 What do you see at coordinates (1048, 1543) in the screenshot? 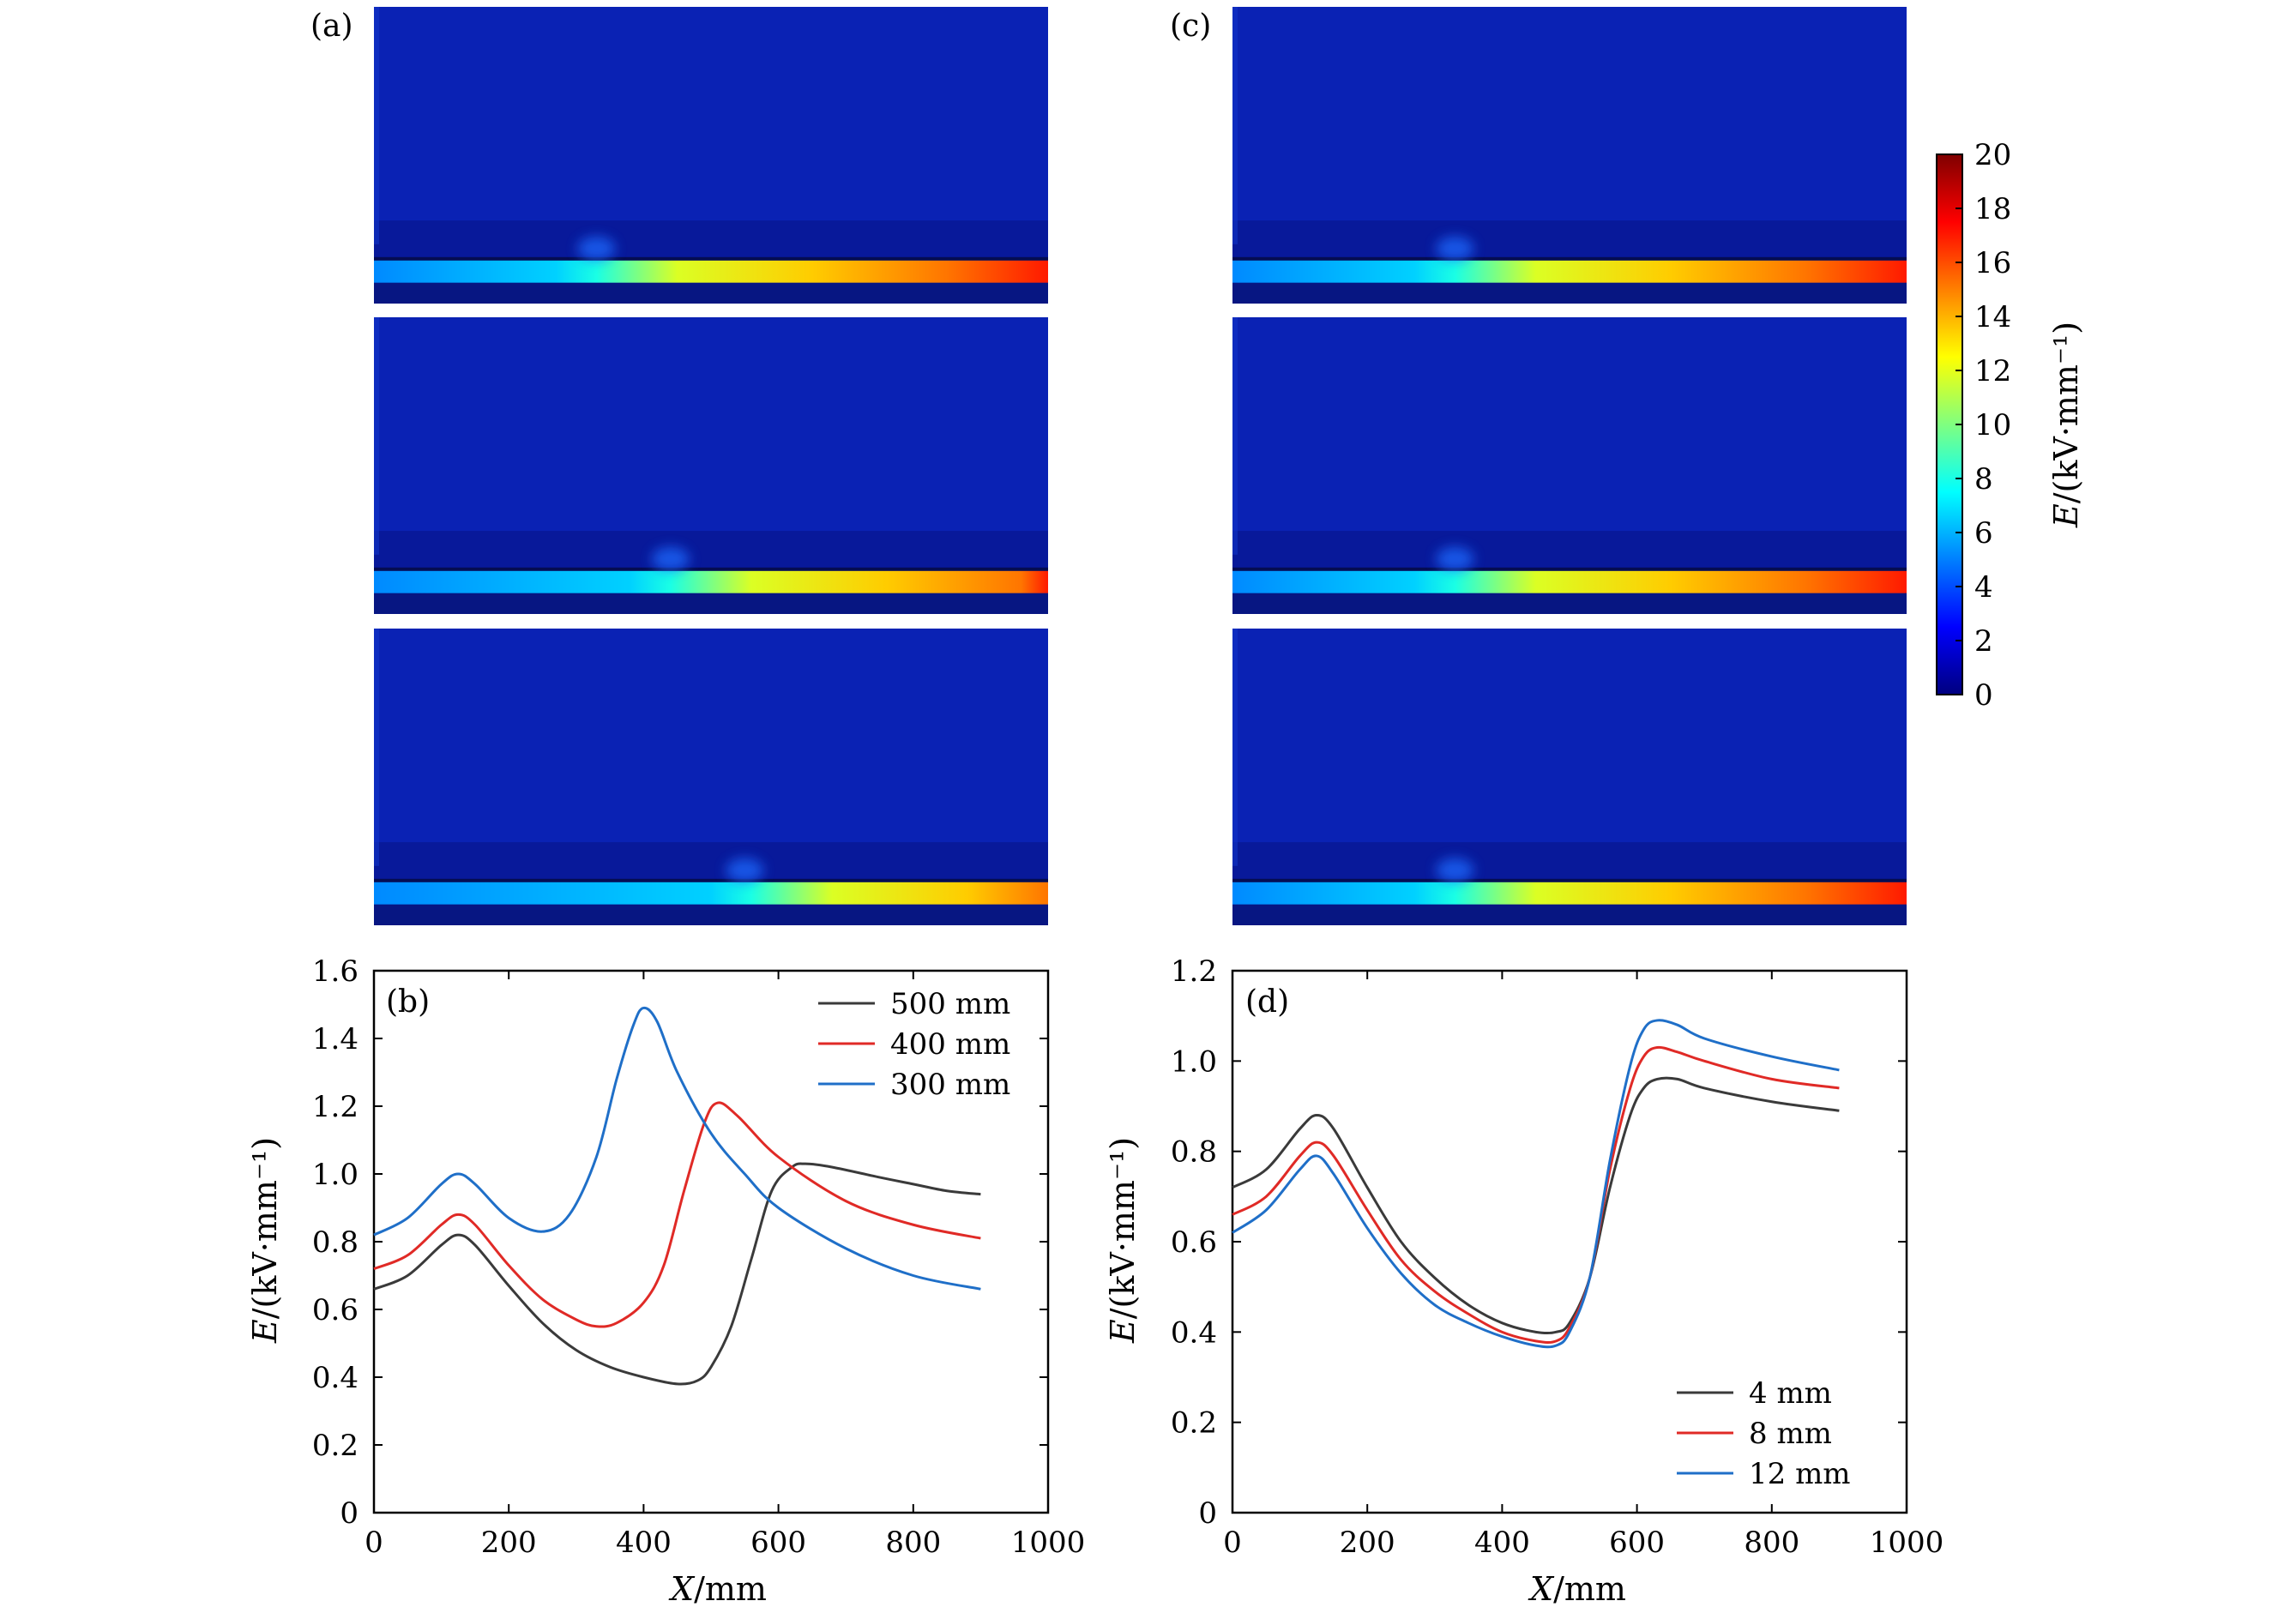
I see `x-tick-label-b: 1000` at bounding box center [1048, 1543].